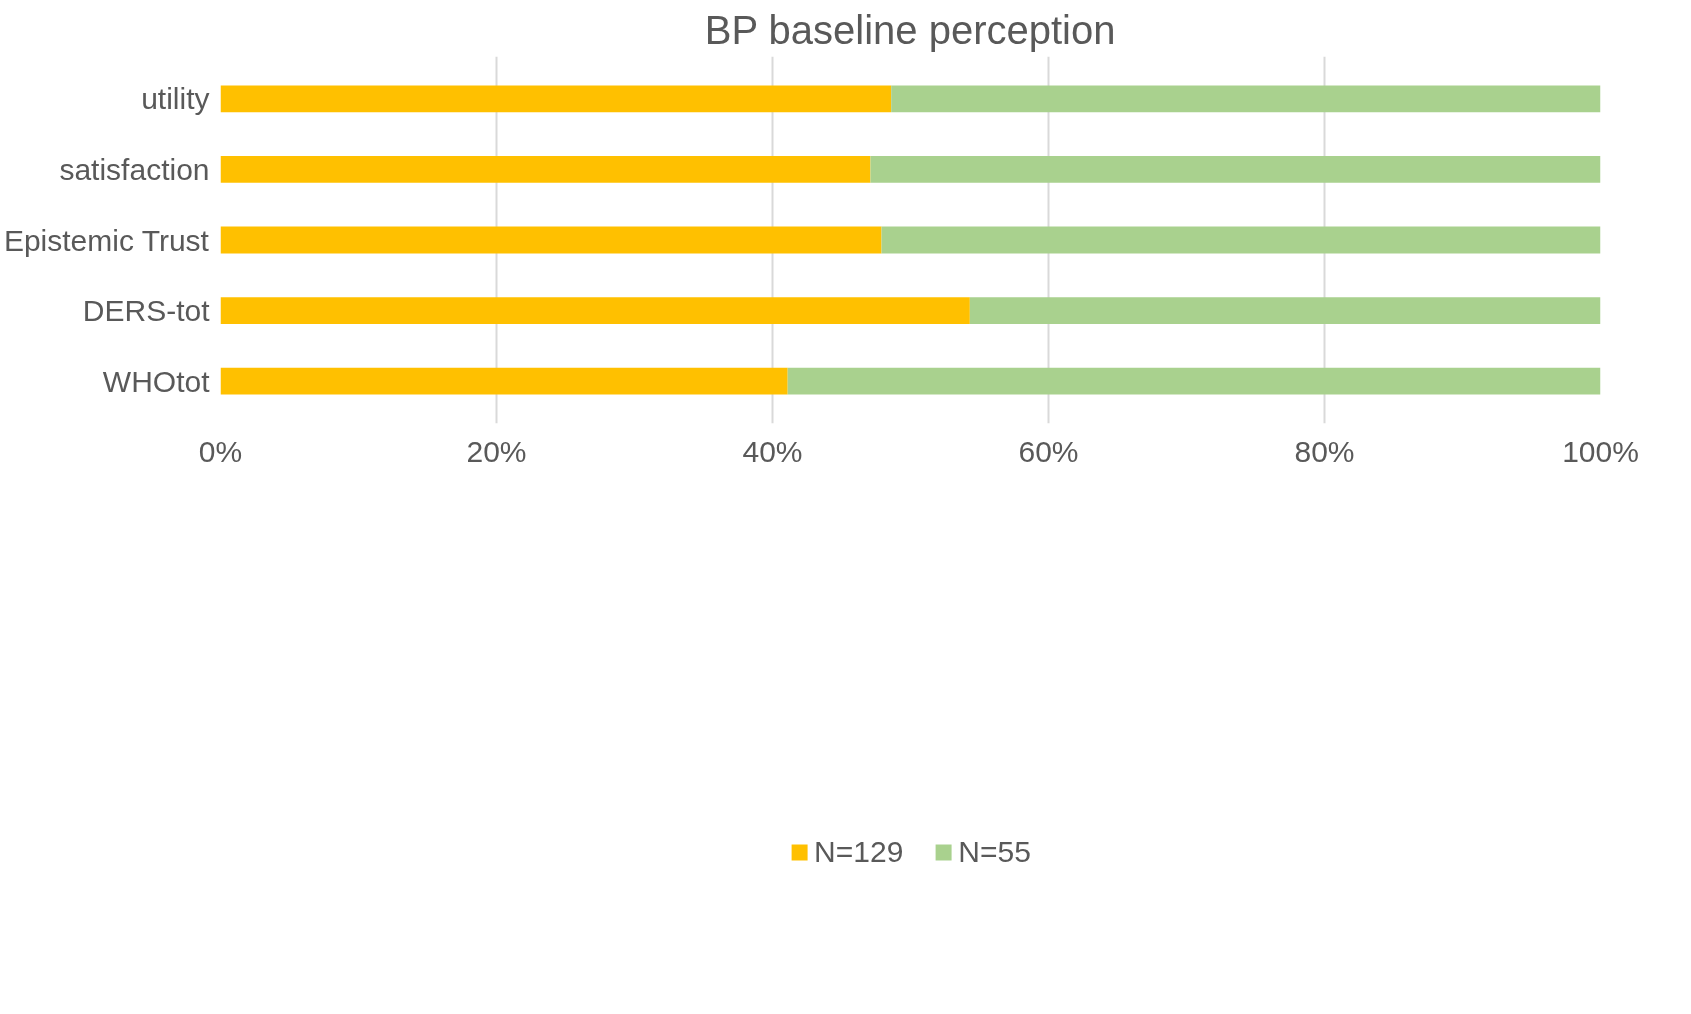 Image resolution: width=1691 pixels, height=1014 pixels. I want to click on chart-title: BP baseline perception, so click(910, 29).